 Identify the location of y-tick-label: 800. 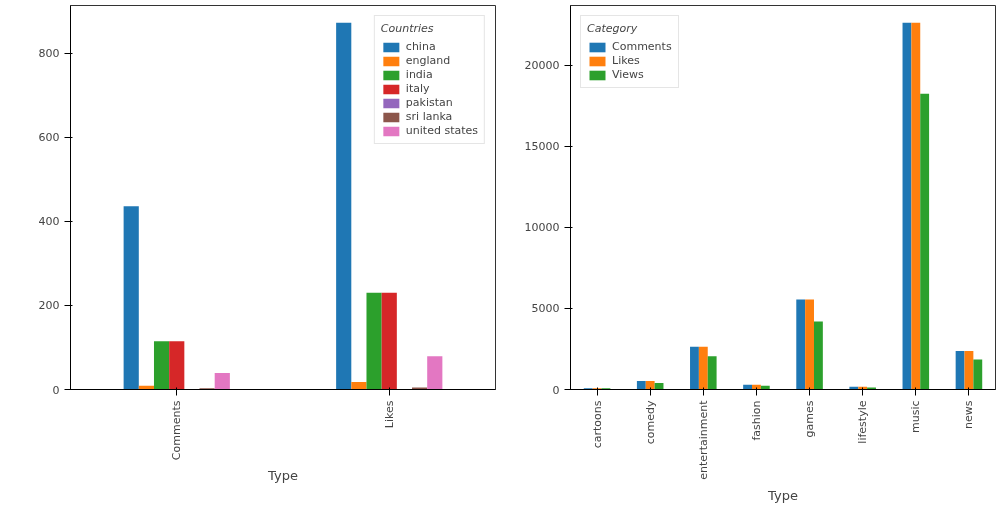
(49, 54).